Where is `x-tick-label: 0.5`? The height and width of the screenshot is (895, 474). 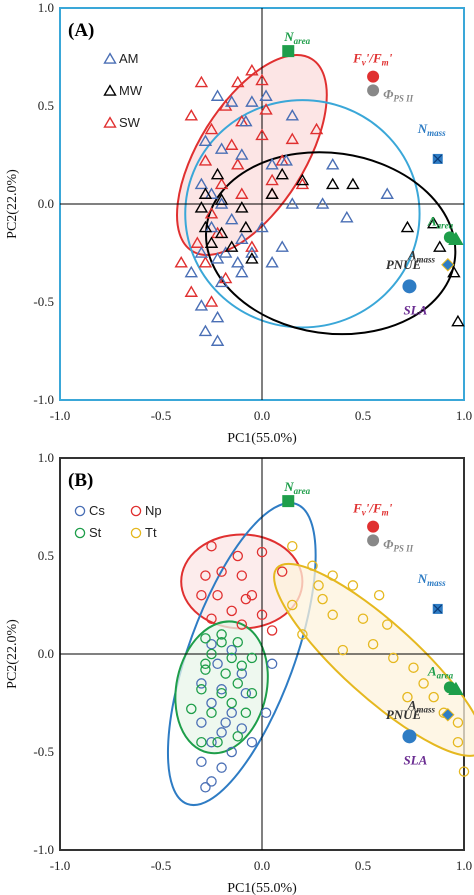
x-tick-label: 0.5 is located at coordinates (363, 415).